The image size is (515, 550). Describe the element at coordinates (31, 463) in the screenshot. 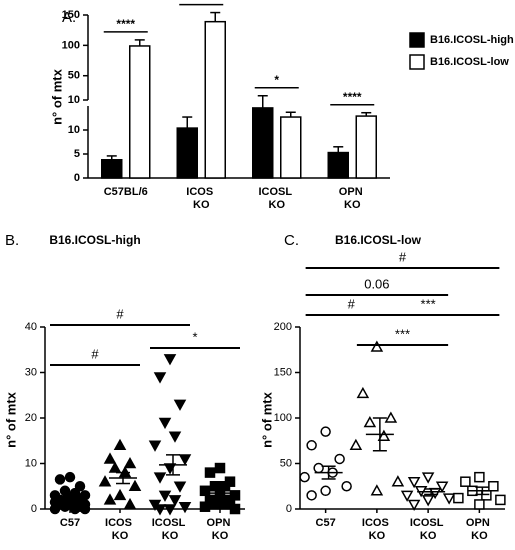

I see `y-tick-label: 10` at that location.